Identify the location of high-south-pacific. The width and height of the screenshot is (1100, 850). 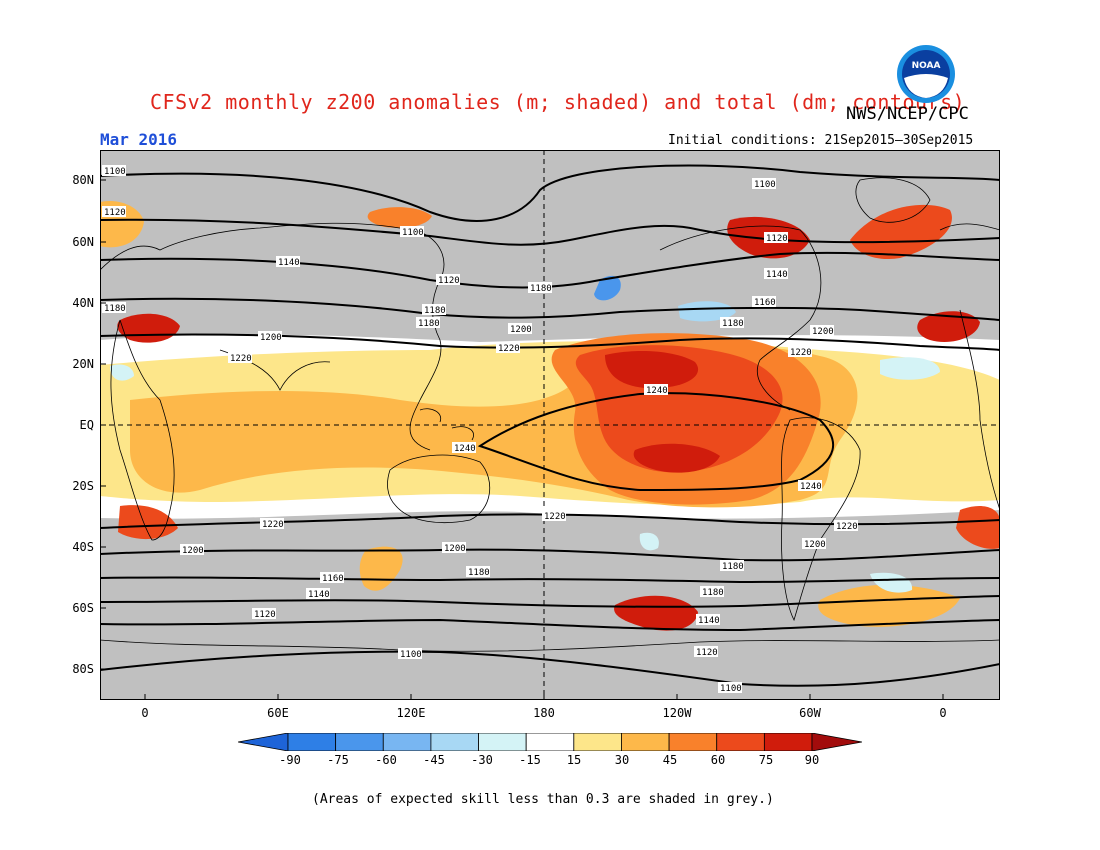
(656, 613).